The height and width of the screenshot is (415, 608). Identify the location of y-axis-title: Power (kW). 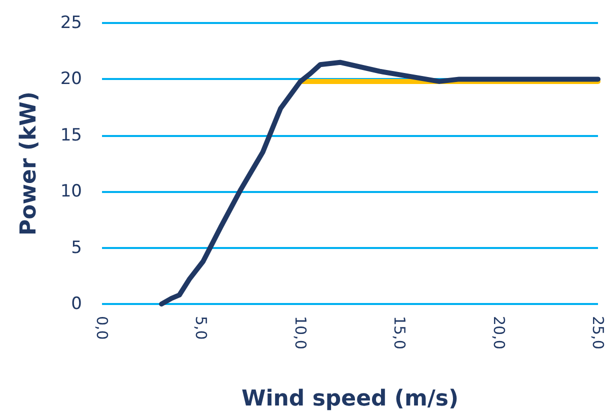
(29, 164).